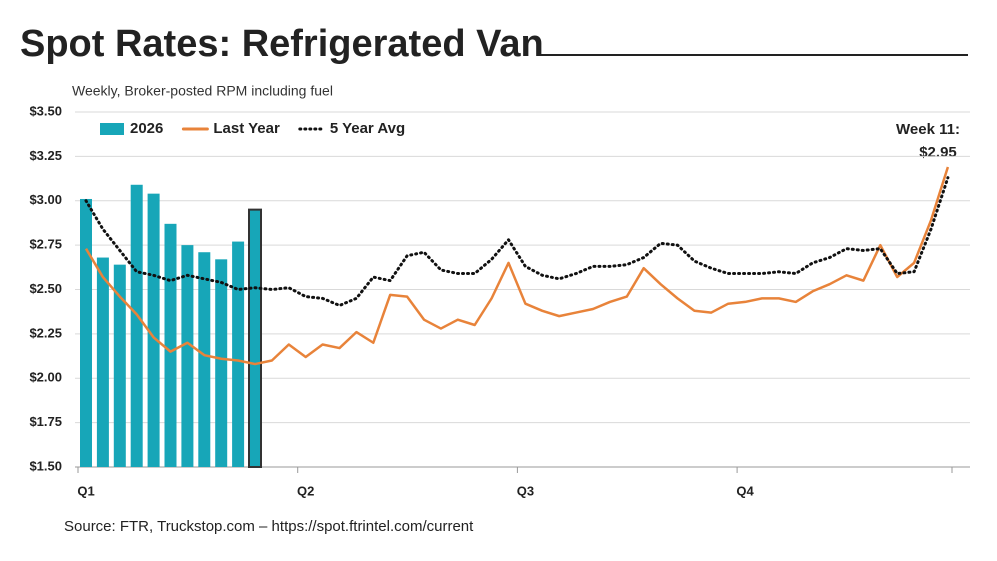 The width and height of the screenshot is (997, 561). I want to click on y-tick-label: $2.50, so click(45, 288).